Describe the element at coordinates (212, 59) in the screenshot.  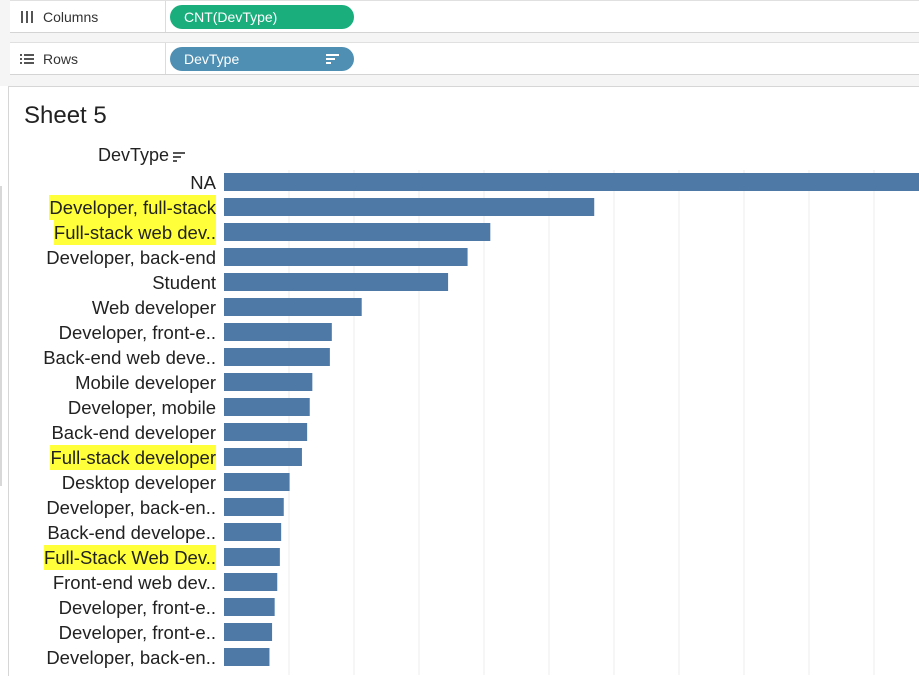
I see `rows-pill-label: DevType` at that location.